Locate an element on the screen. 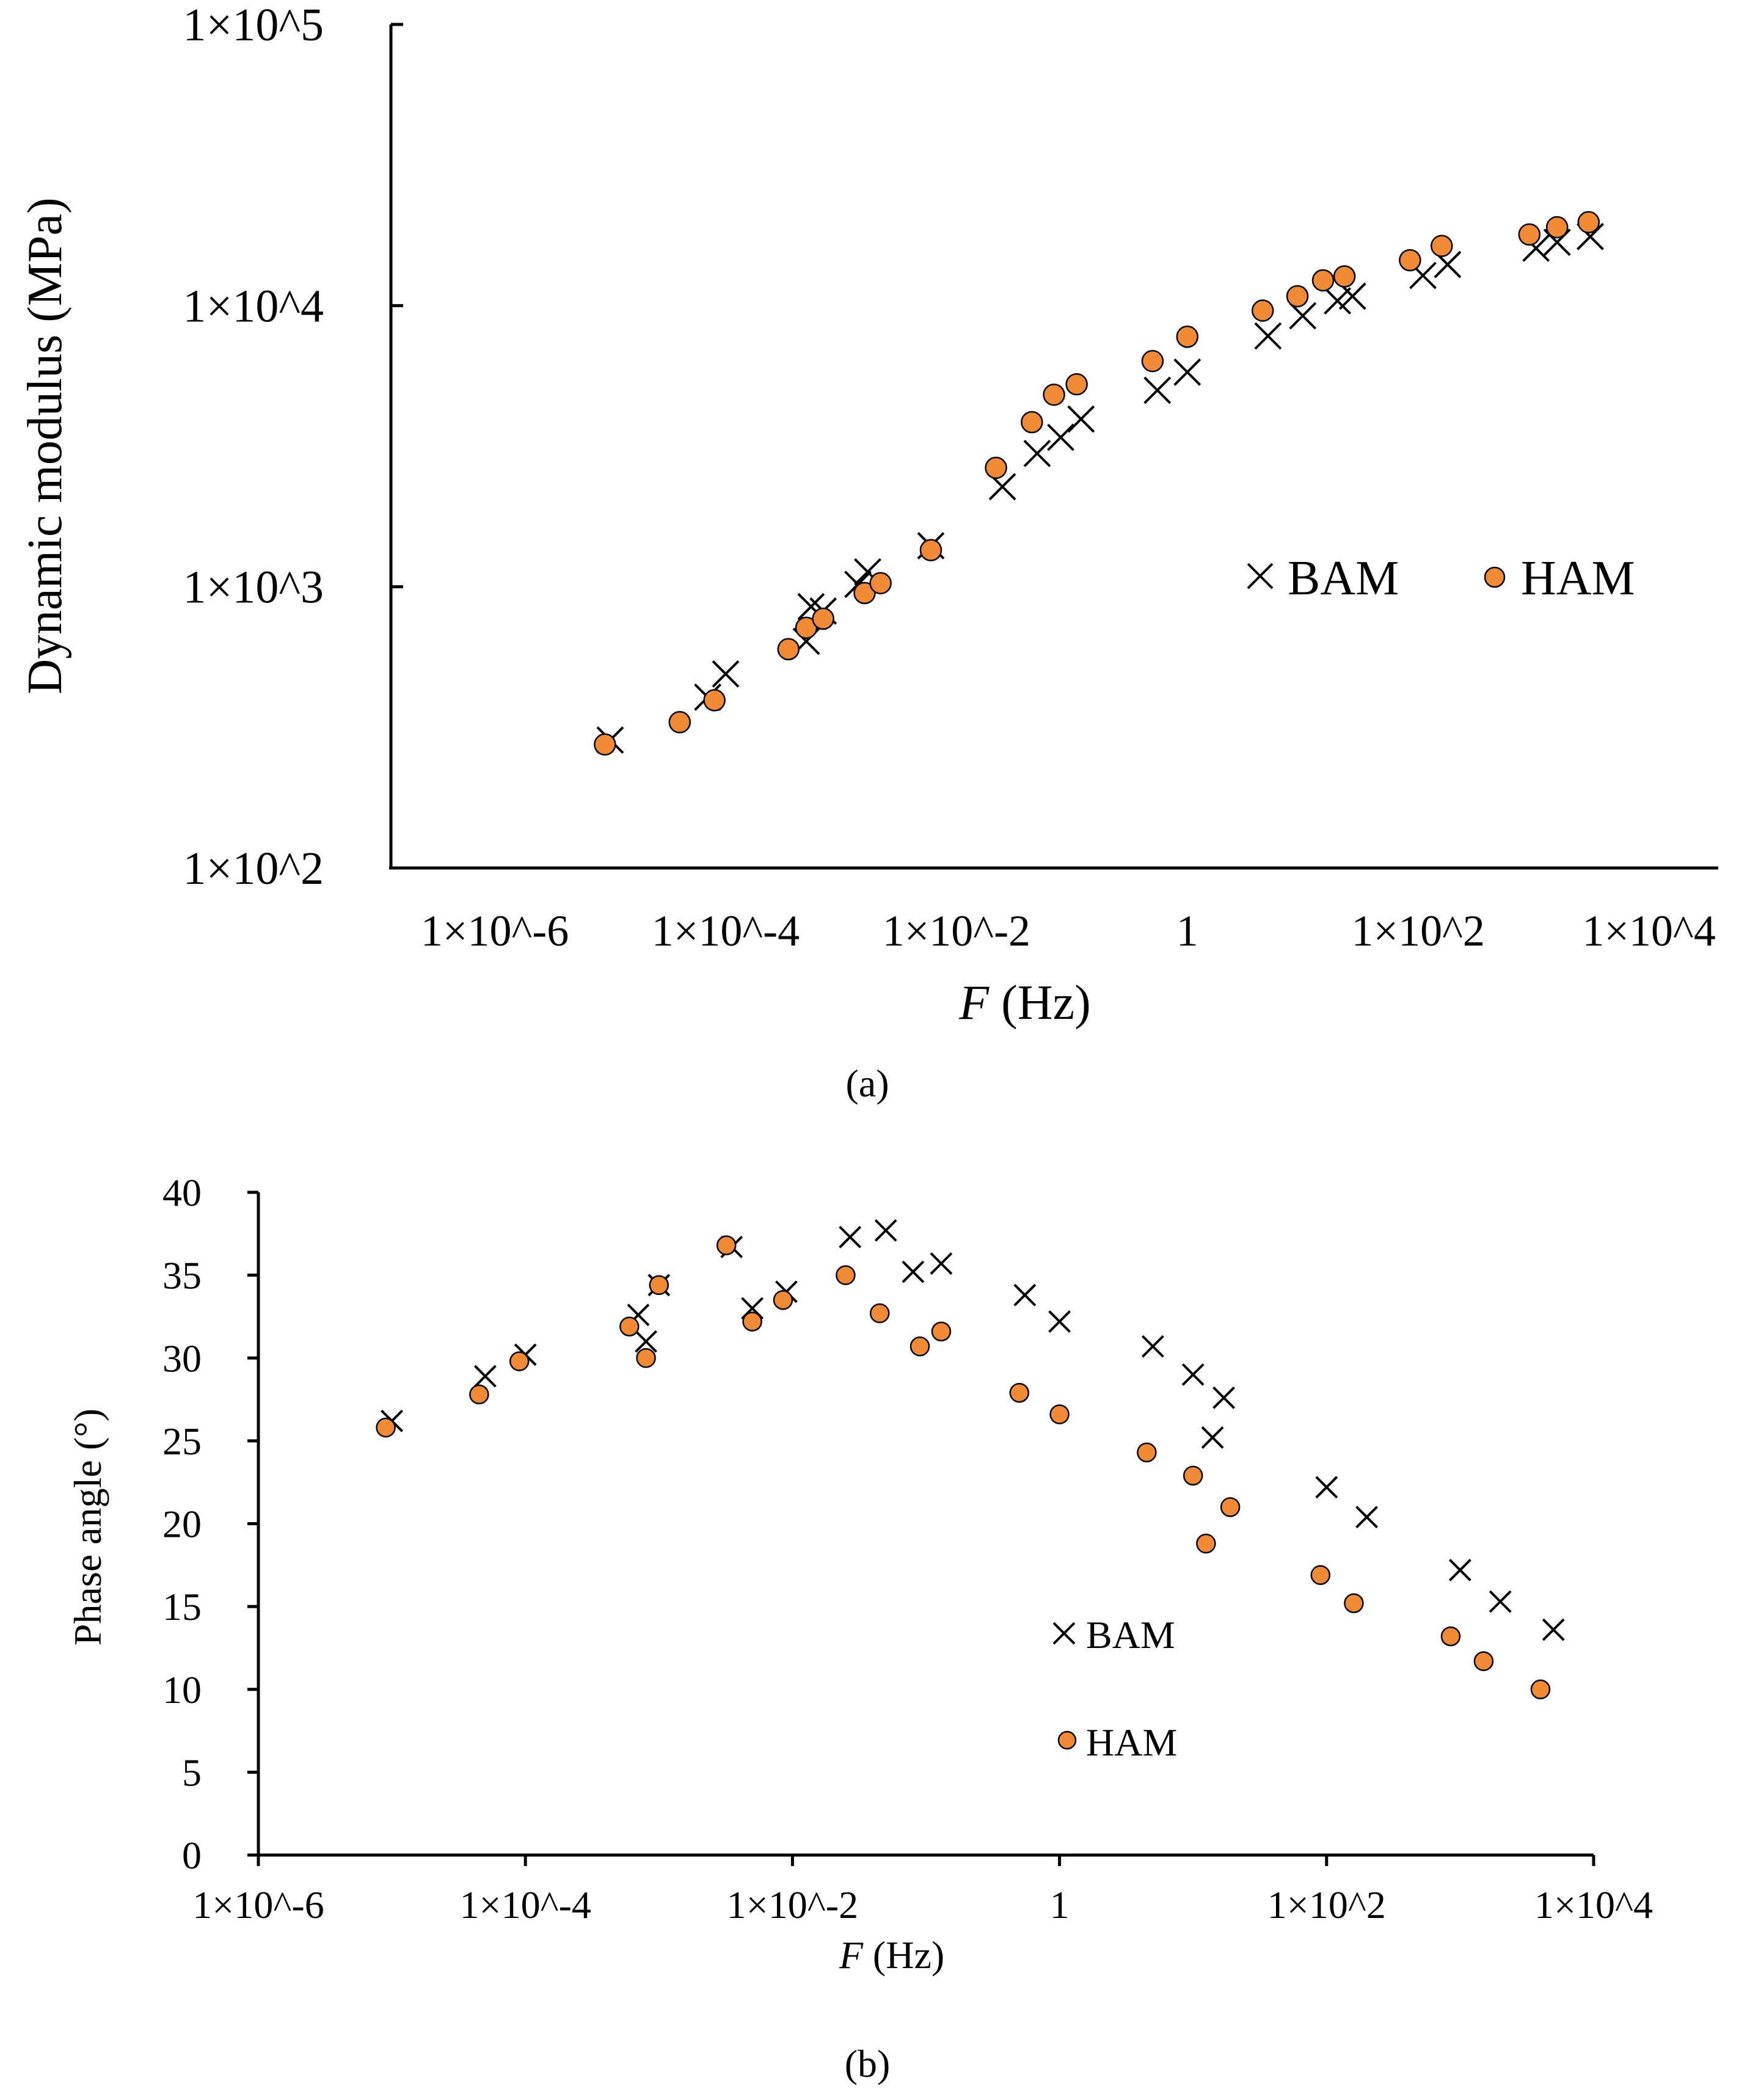 This screenshot has height=2100, width=1739. chart-a-x-tick-label: 1×10^2 is located at coordinates (1418, 931).